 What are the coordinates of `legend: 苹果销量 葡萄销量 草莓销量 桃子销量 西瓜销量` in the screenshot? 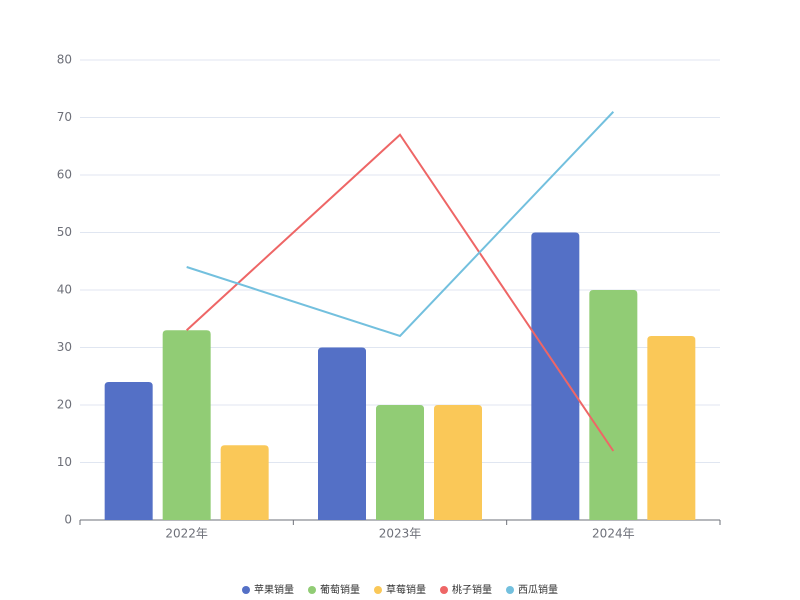 It's located at (400, 589).